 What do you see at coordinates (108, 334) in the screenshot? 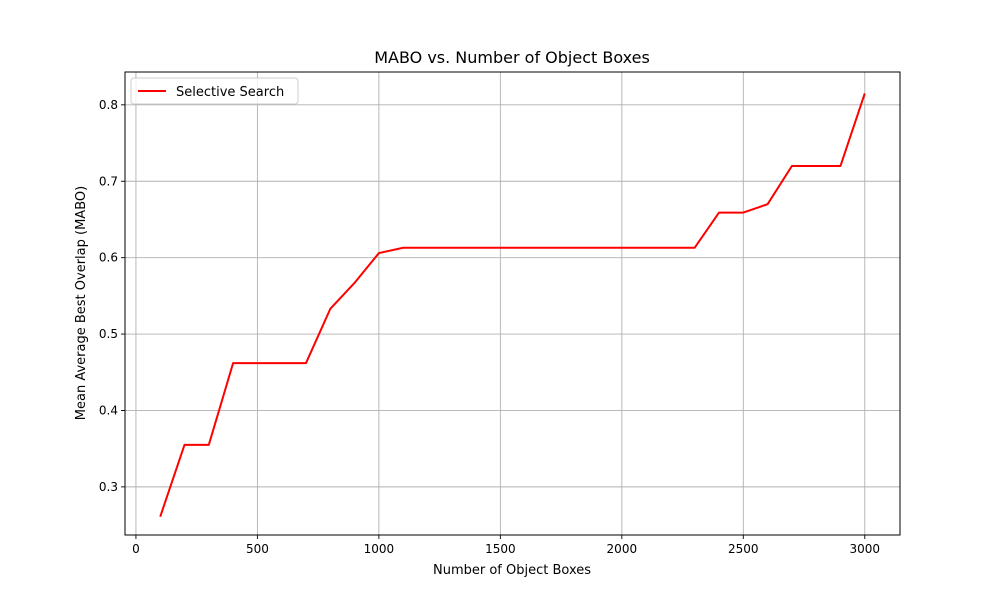
I see `y-tick-label: 0.5` at bounding box center [108, 334].